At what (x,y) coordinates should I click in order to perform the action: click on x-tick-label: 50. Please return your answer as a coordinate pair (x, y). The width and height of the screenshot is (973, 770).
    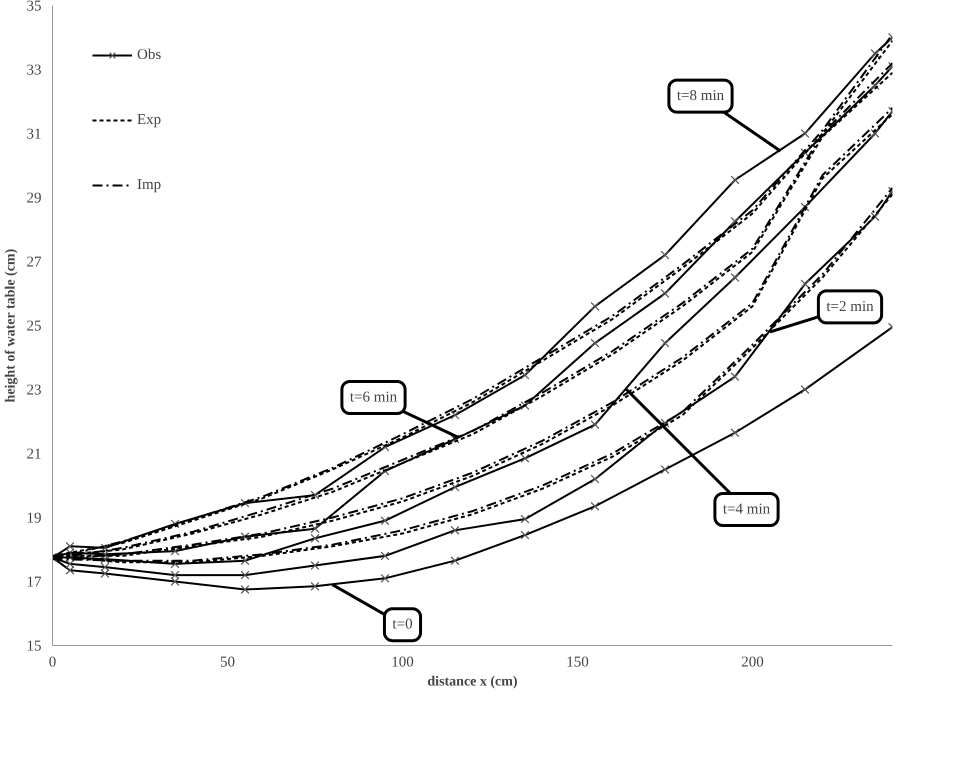
    Looking at the image, I should click on (227, 662).